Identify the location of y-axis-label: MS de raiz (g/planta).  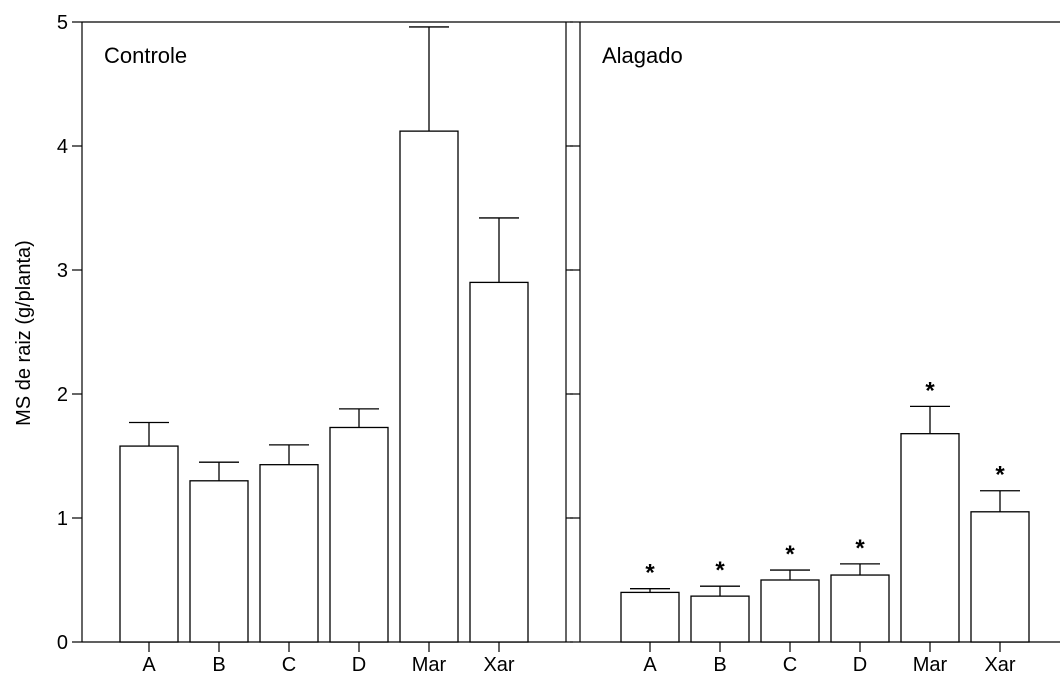
(24, 333).